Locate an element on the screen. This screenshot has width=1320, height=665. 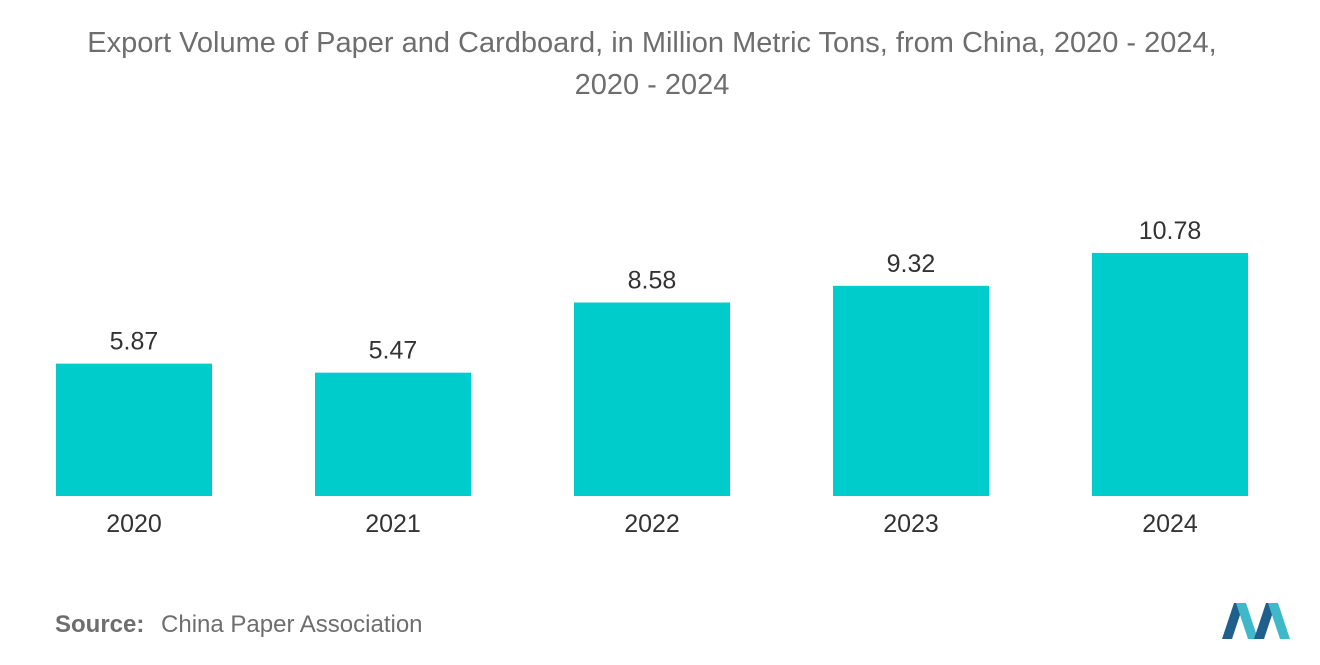
x-tick-label-2020: 2020 is located at coordinates (134, 524).